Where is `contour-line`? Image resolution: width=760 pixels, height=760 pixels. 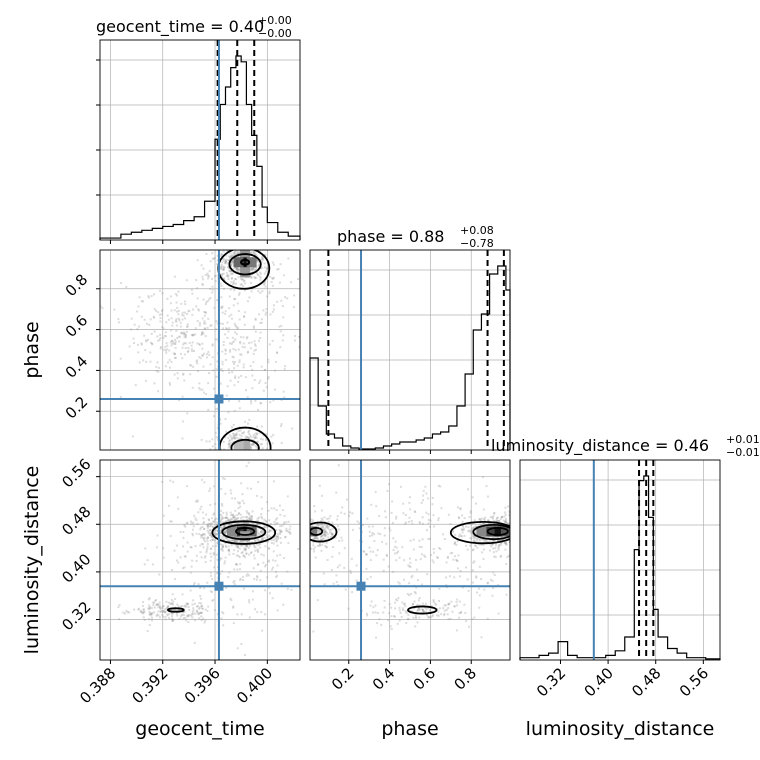
contour-line is located at coordinates (422, 610).